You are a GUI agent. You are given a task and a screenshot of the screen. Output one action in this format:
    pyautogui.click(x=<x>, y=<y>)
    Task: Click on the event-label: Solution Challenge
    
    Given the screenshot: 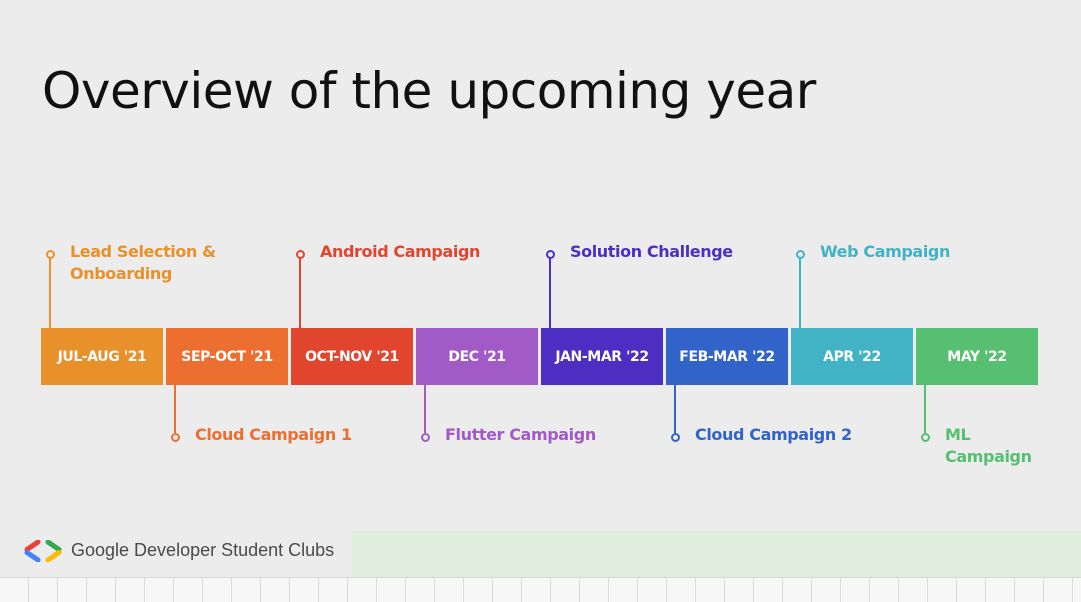 What is the action you would take?
    pyautogui.click(x=651, y=252)
    